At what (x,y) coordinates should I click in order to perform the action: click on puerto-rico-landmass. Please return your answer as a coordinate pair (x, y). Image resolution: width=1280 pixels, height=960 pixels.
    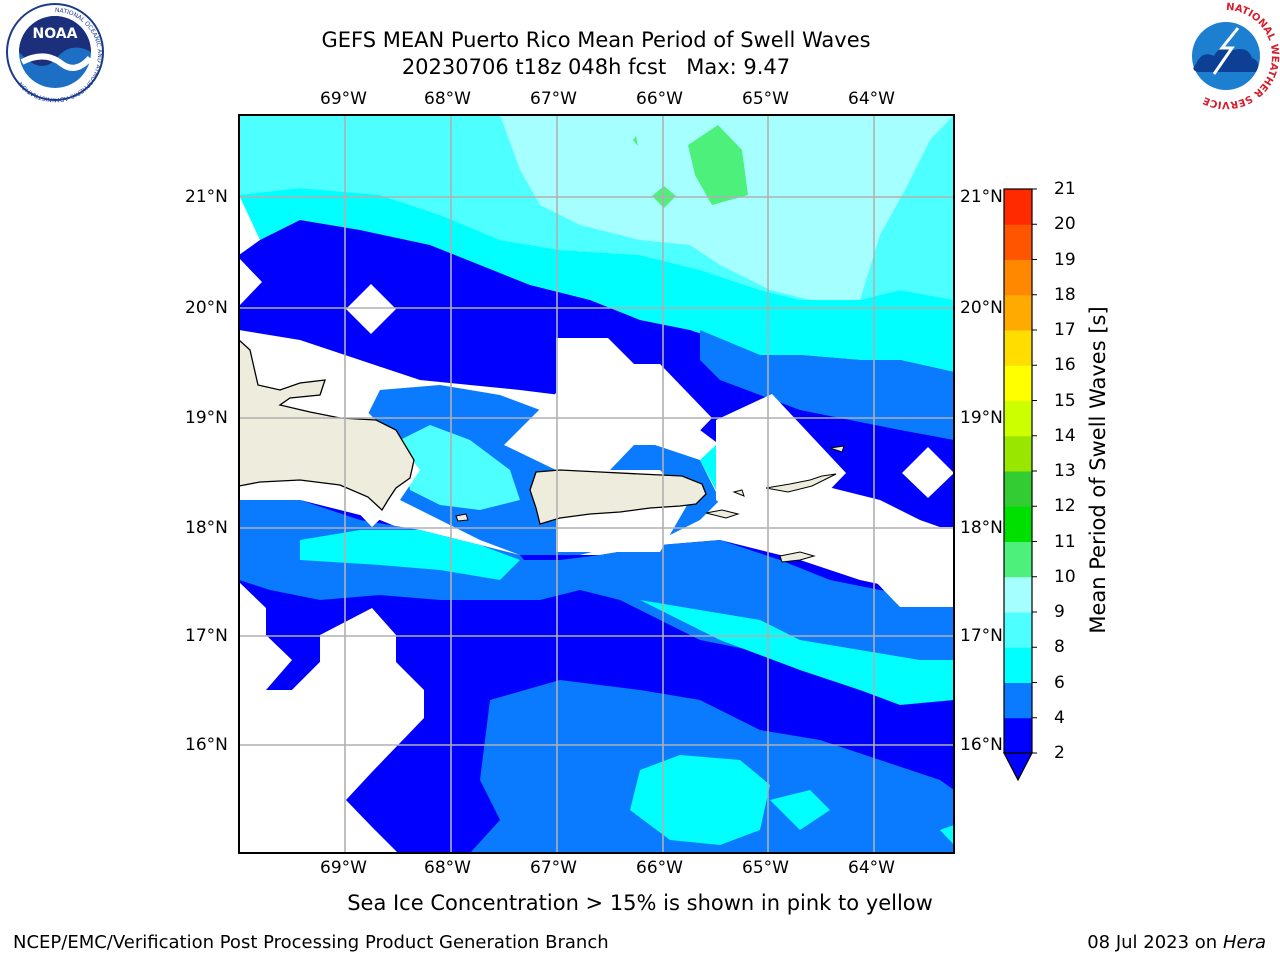
    Looking at the image, I should click on (618, 497).